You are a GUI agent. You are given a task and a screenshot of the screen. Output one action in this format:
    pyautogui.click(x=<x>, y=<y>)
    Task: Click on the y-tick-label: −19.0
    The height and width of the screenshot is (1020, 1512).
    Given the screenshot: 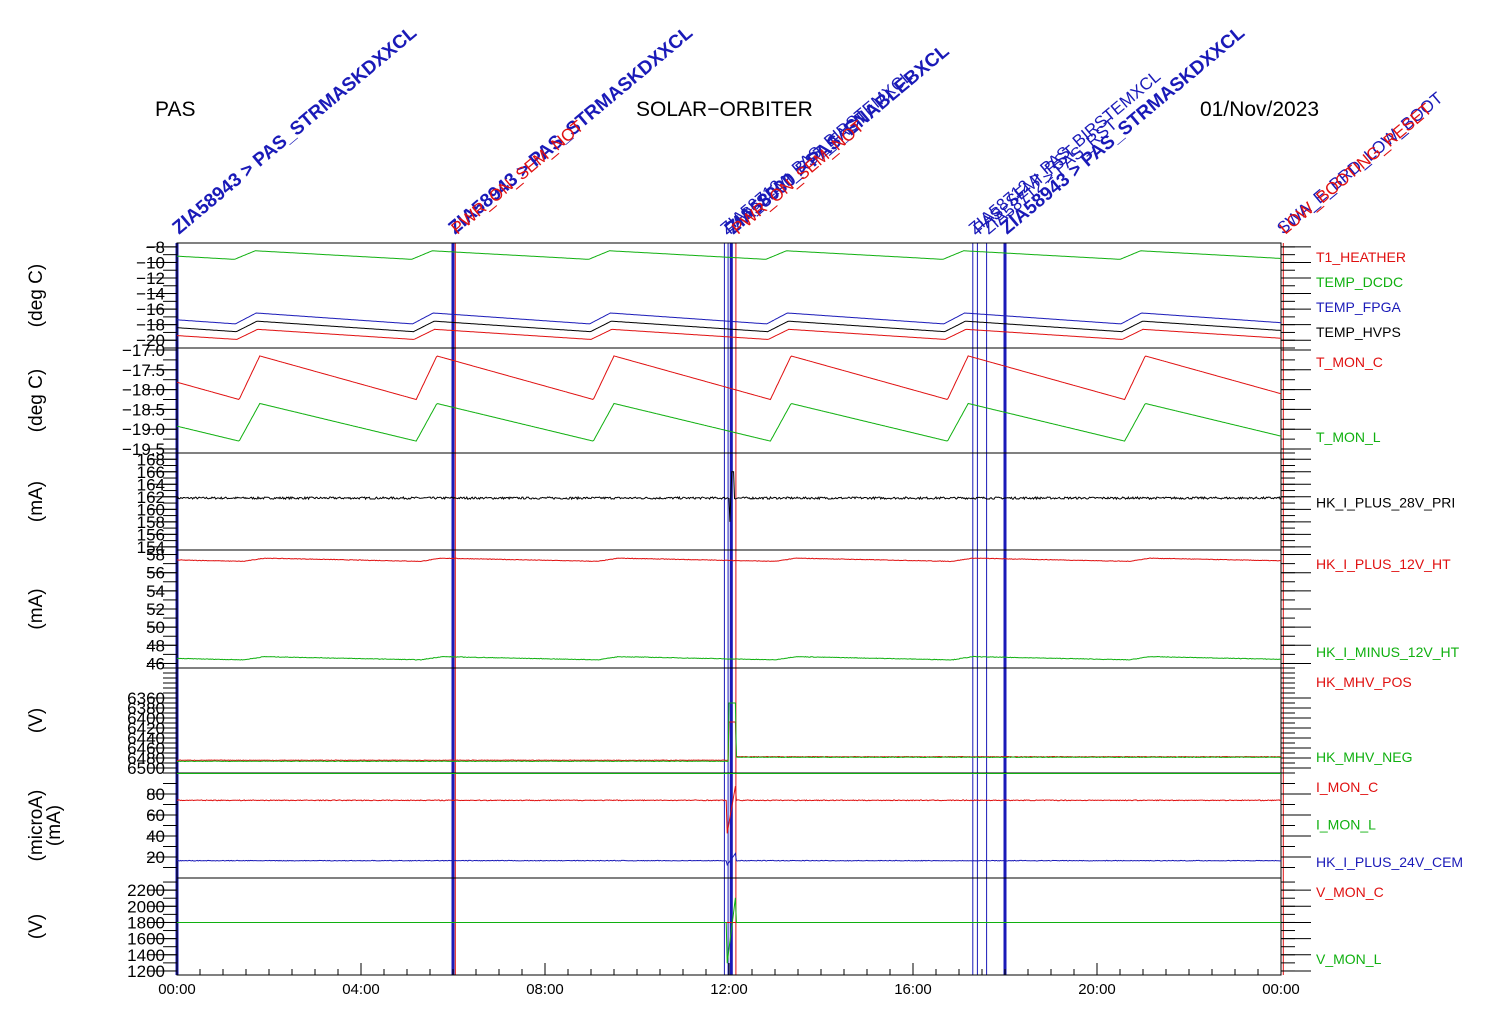 What is the action you would take?
    pyautogui.click(x=143, y=429)
    